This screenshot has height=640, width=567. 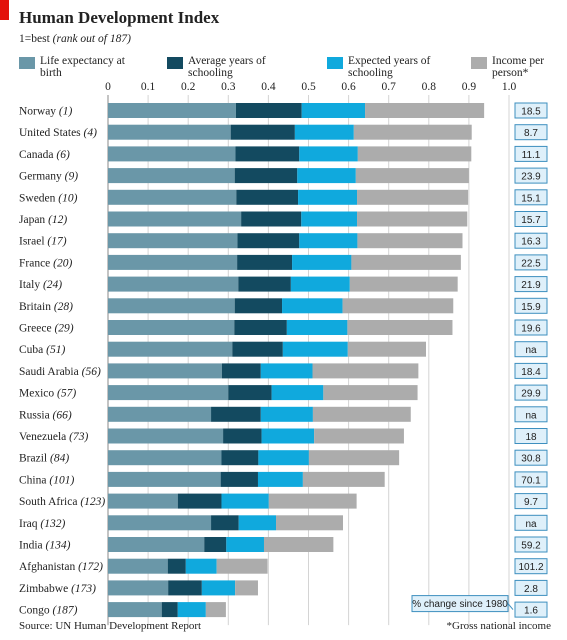 What do you see at coordinates (4, 10) in the screenshot?
I see `brand-tab` at bounding box center [4, 10].